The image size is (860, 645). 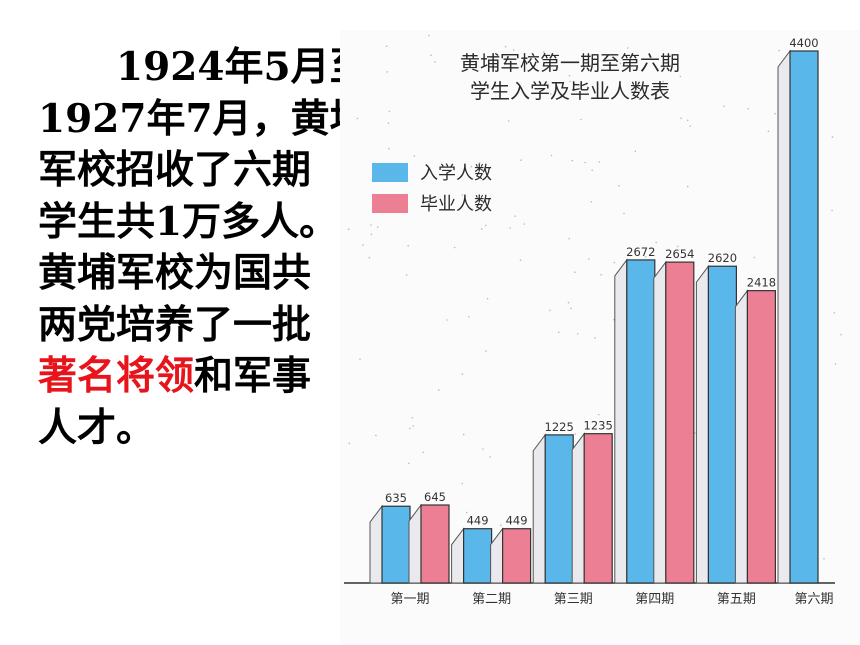 I want to click on value-label-graduated-1: 645, so click(x=435, y=497).